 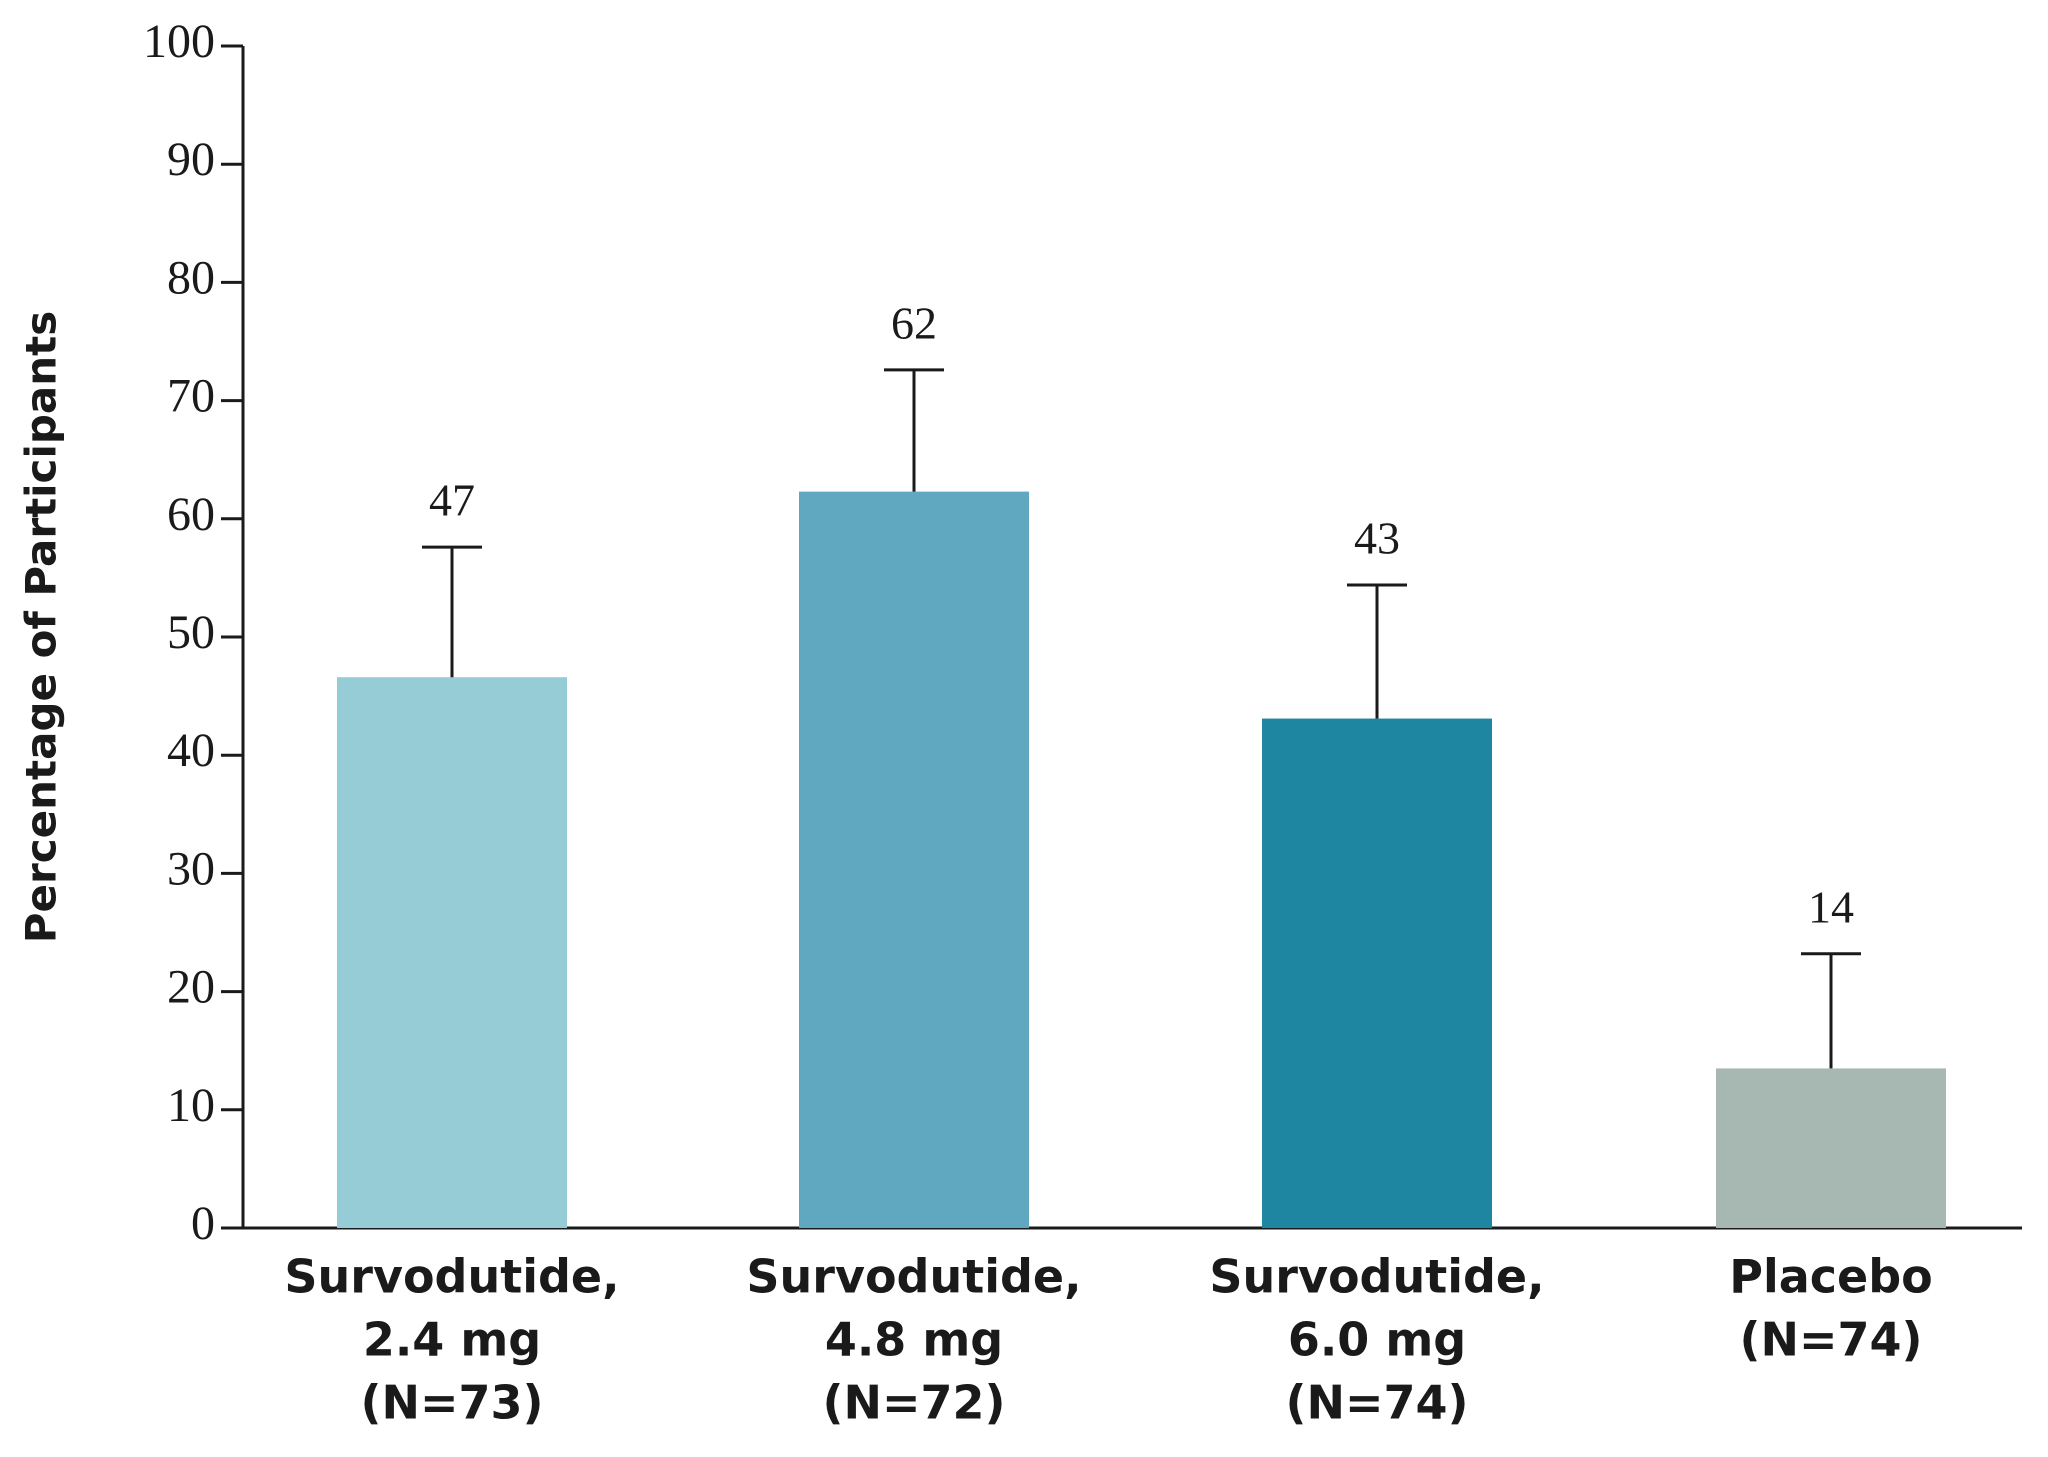 I want to click on y-tick-label: 40, so click(x=191, y=750).